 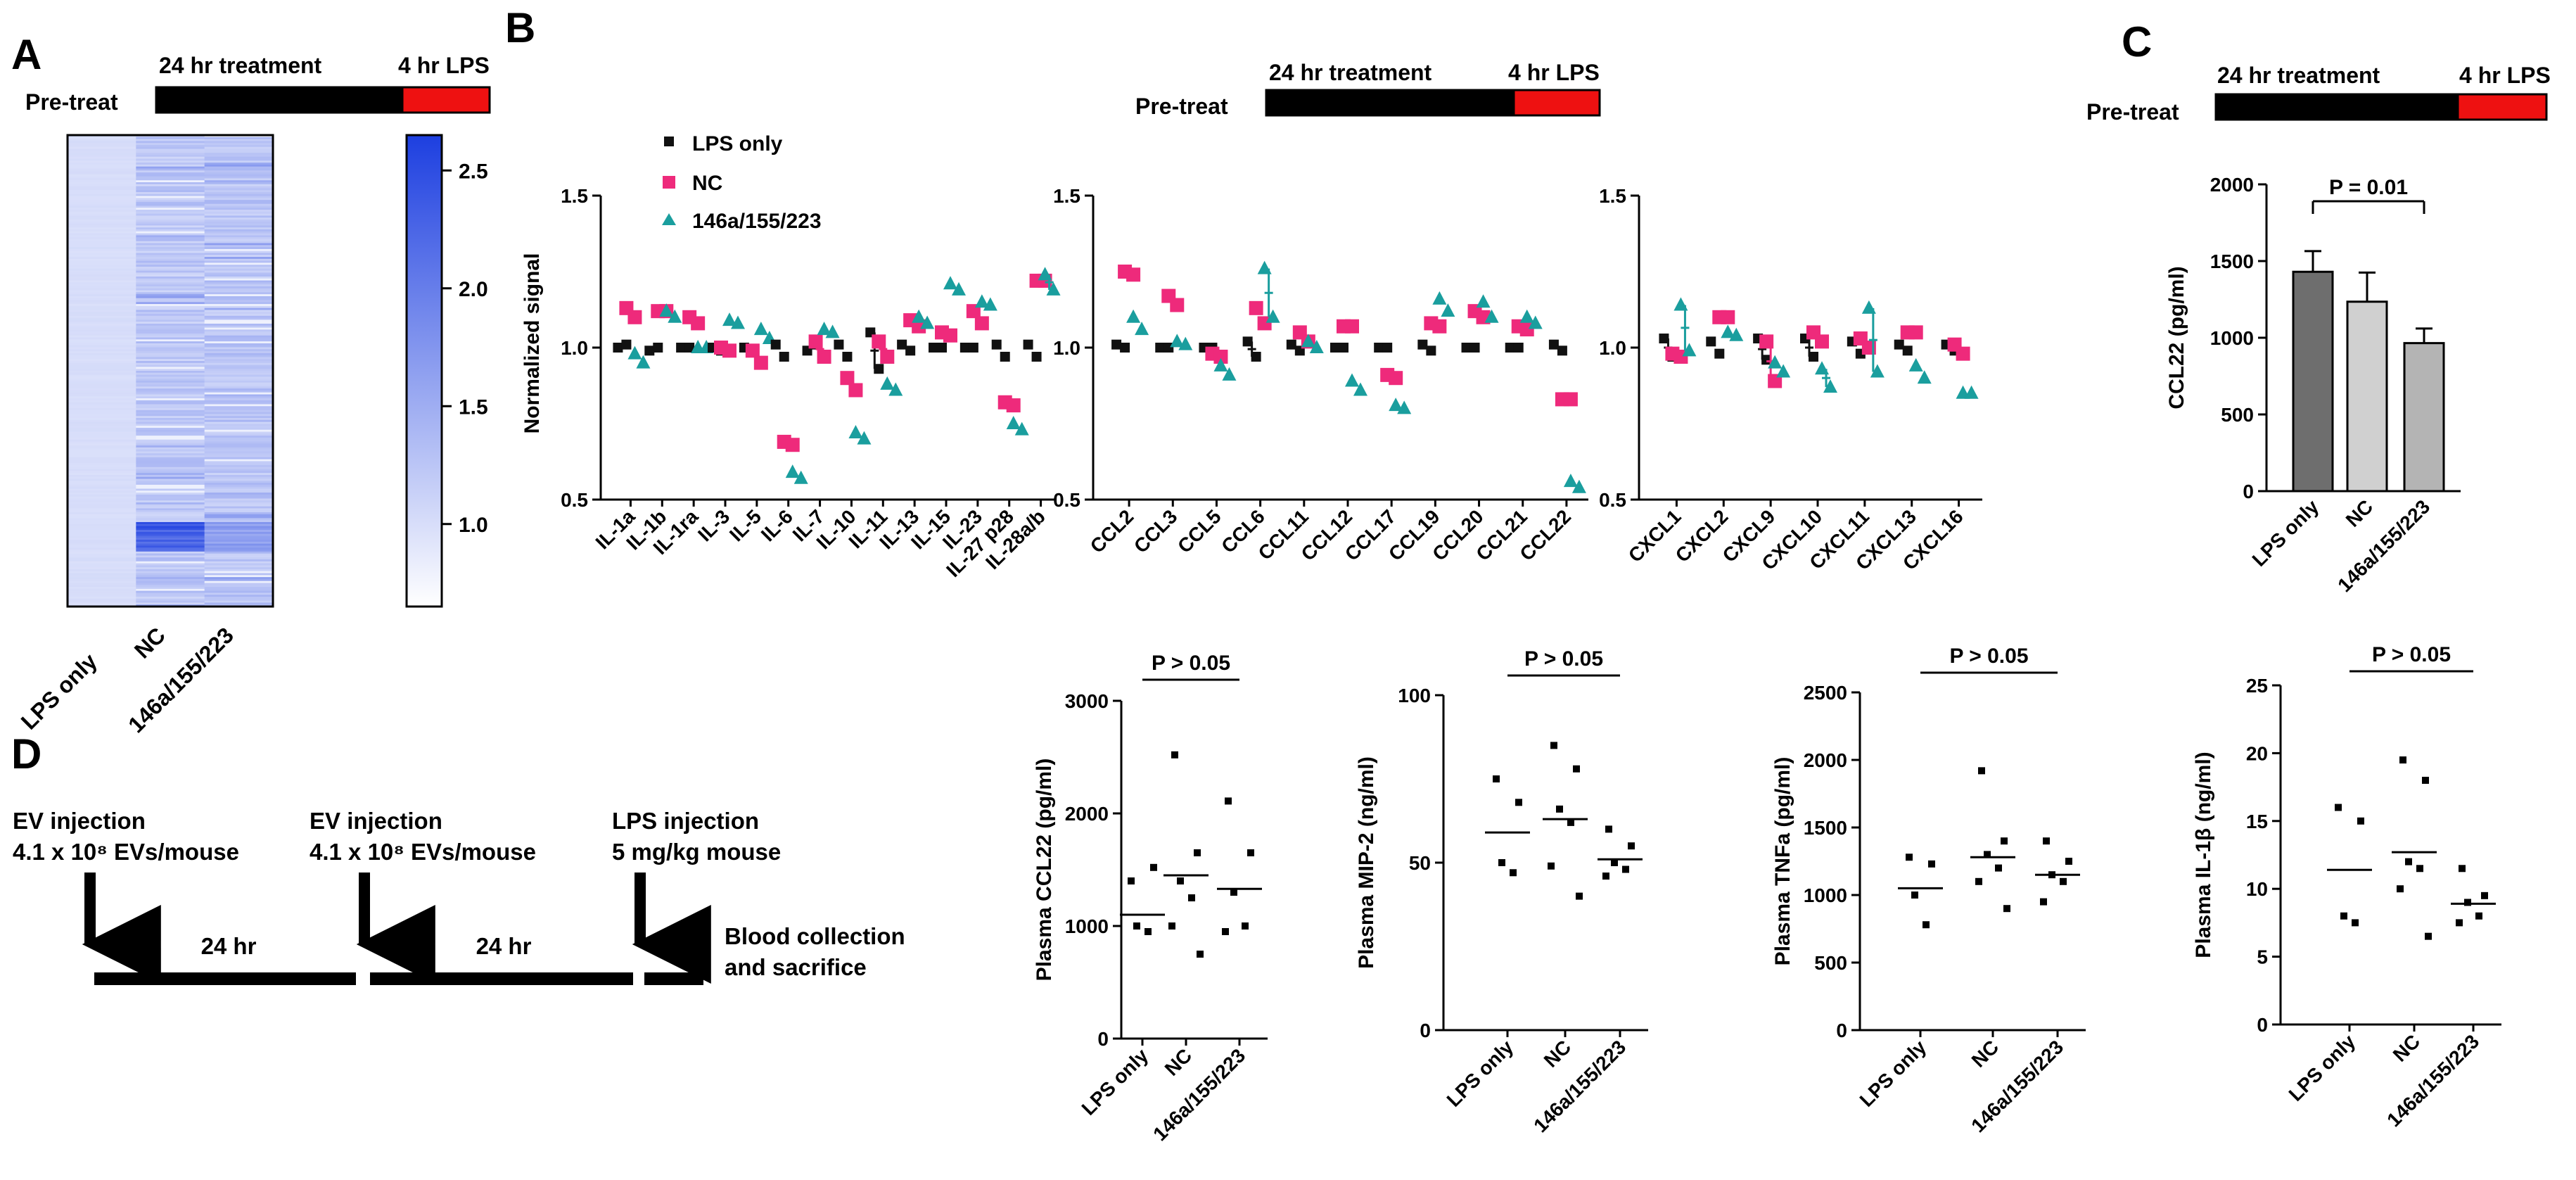 I want to click on injection-label: LPS injection, so click(x=685, y=821).